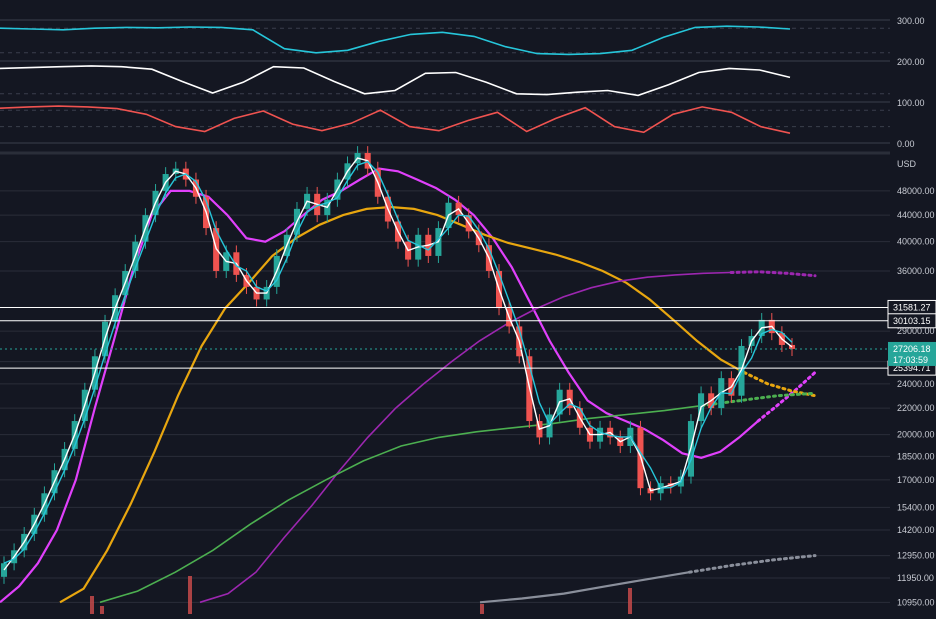  I want to click on oscillator-tick-label: 200.00, so click(911, 62).